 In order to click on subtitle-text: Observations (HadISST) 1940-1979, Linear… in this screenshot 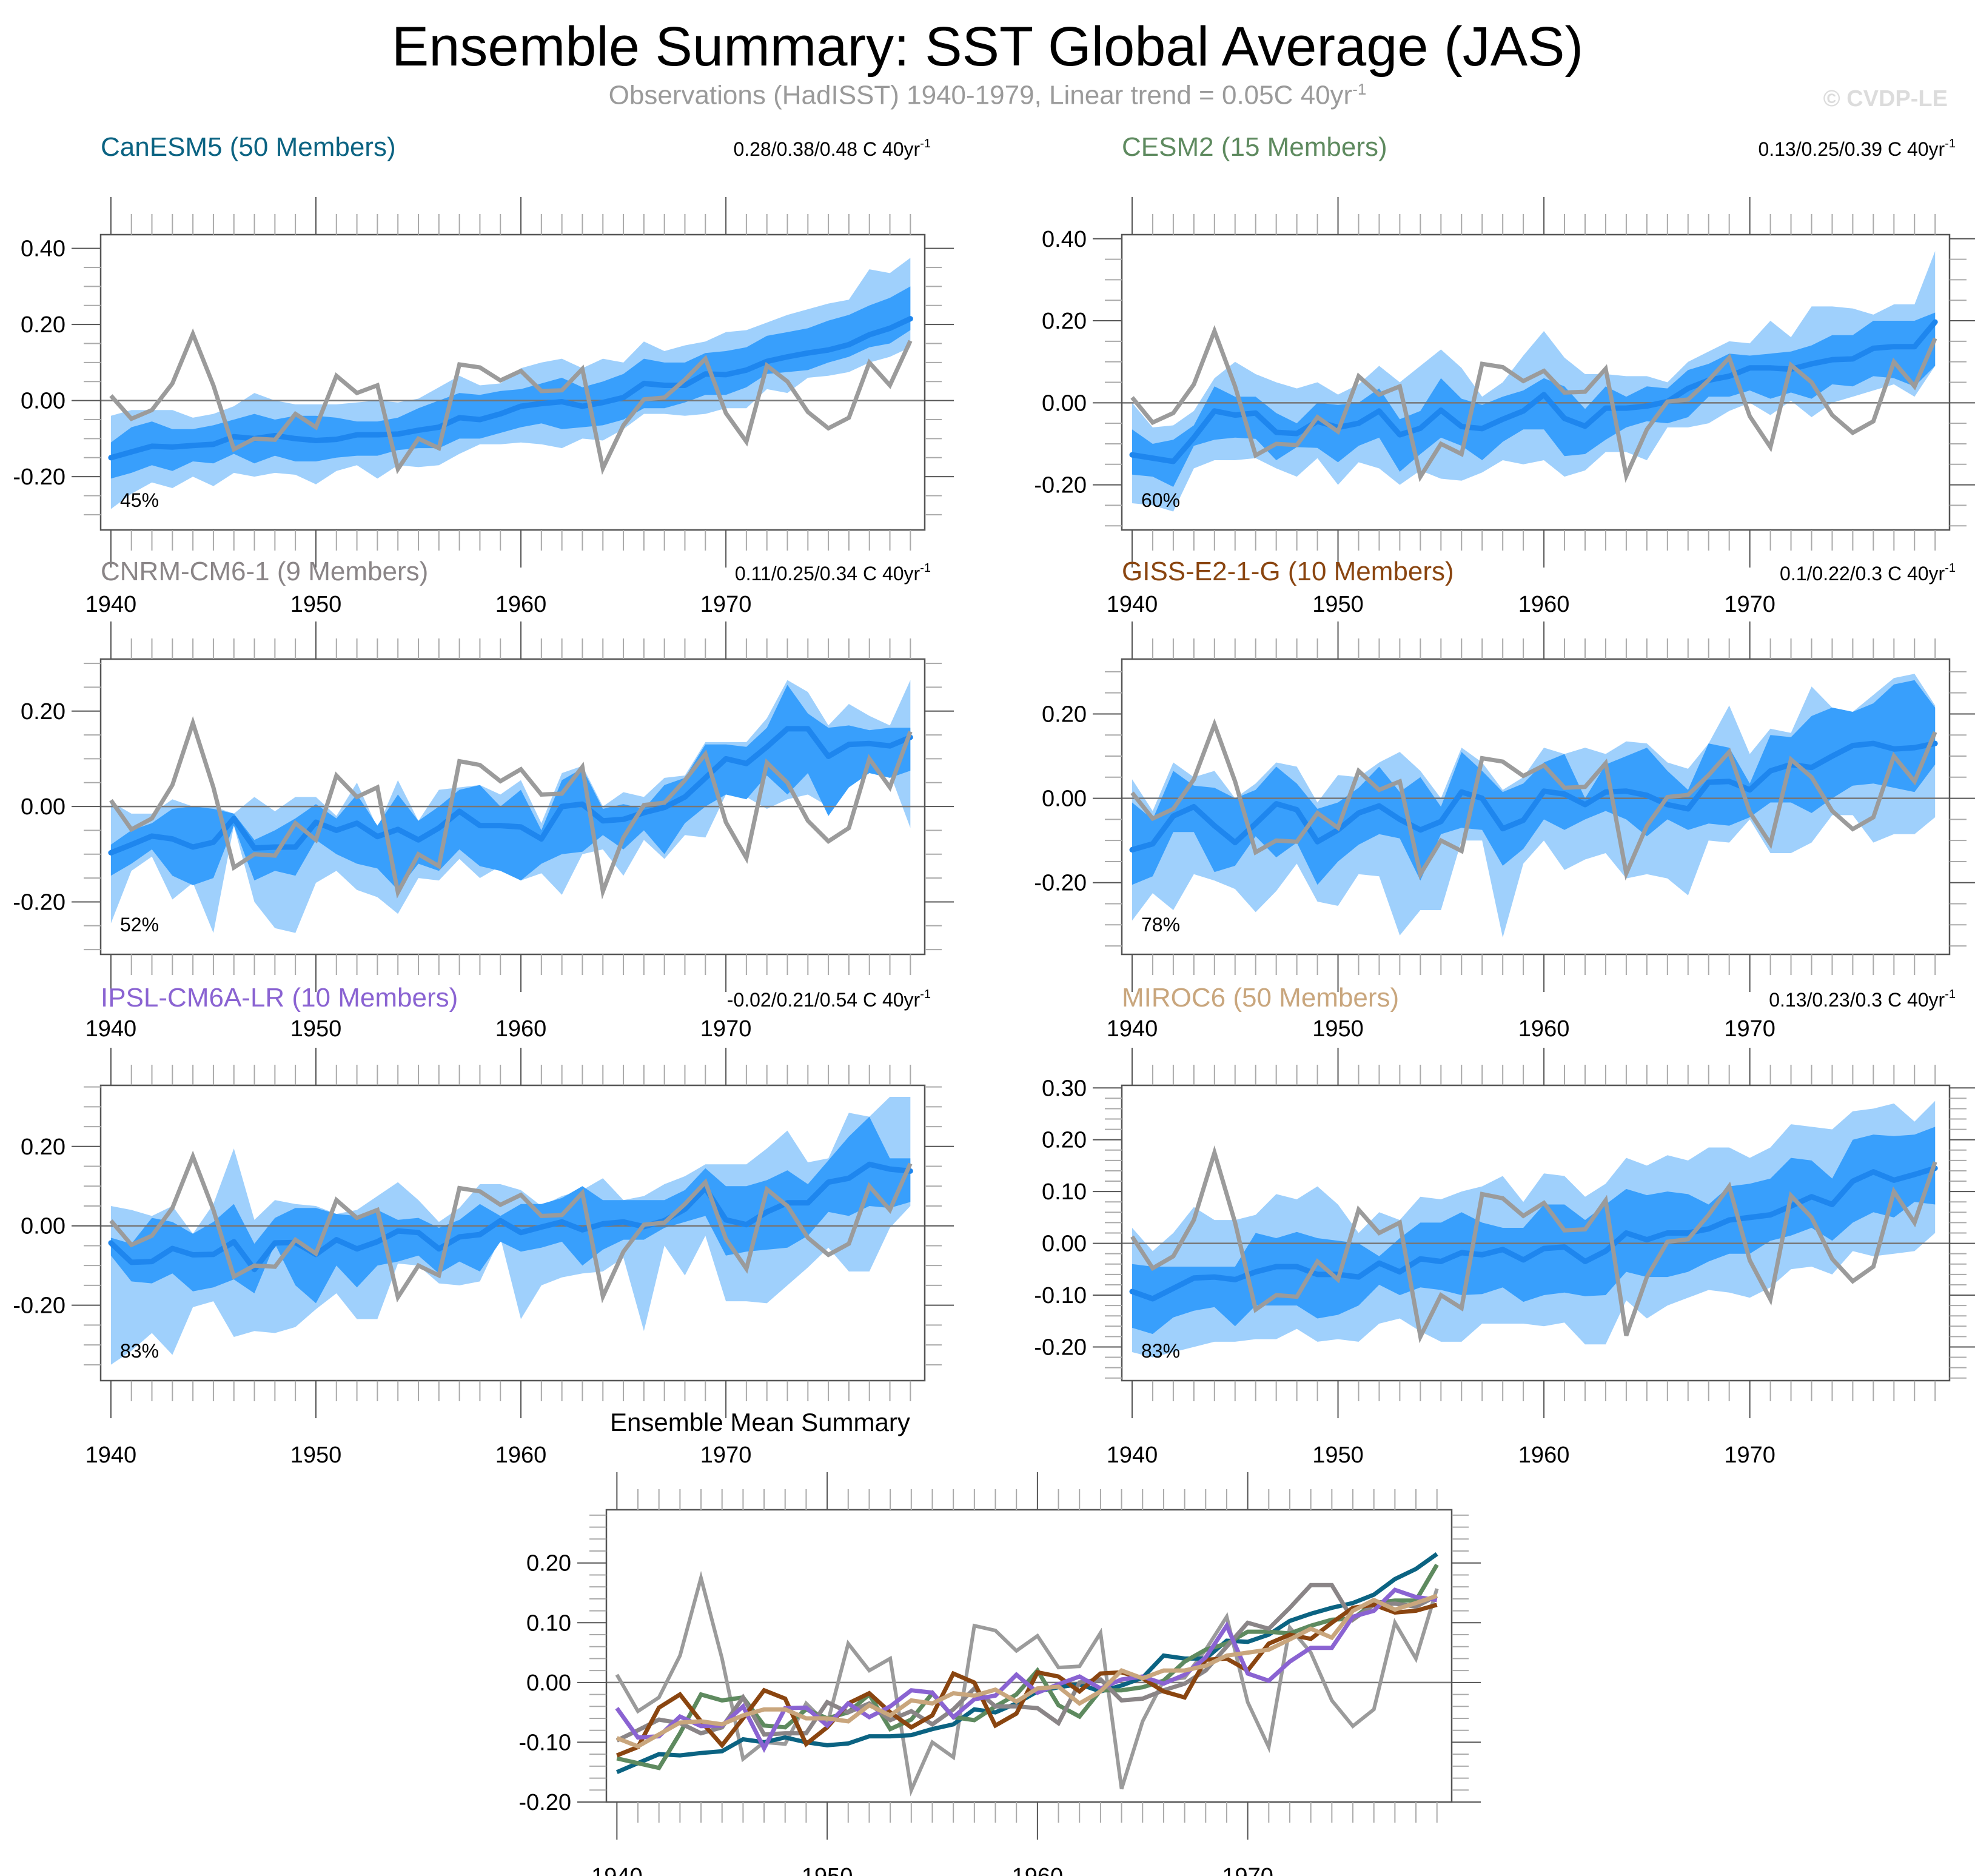, I will do `click(981, 95)`.